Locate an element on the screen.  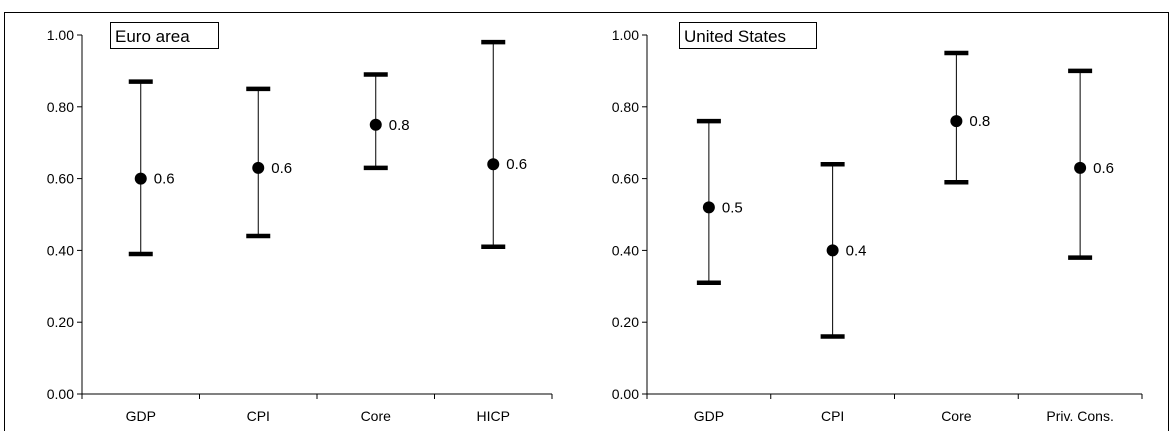
euro-area-title-box is located at coordinates (164, 35).